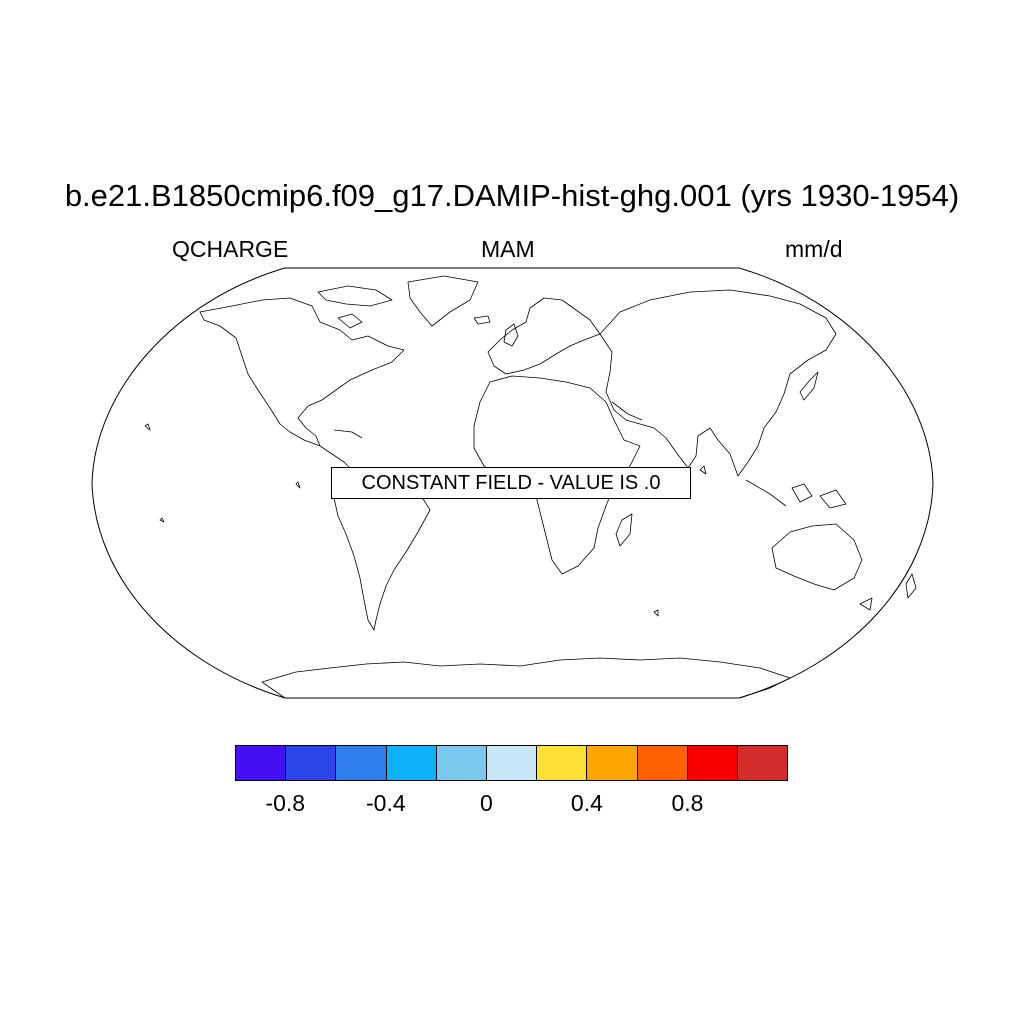 This screenshot has height=1024, width=1024. What do you see at coordinates (385, 803) in the screenshot?
I see `colorbar-tick-label: -0.4` at bounding box center [385, 803].